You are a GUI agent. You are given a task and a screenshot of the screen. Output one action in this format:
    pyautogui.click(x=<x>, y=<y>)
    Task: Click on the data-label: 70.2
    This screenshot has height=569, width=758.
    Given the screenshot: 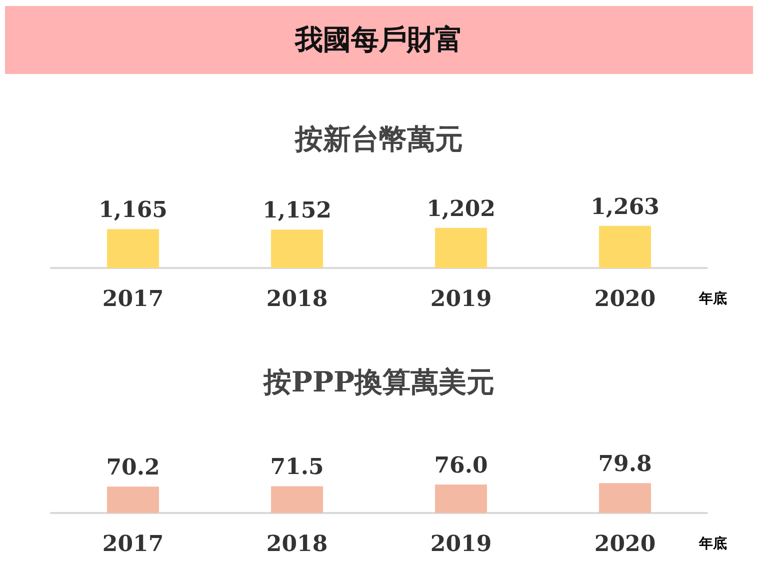 What is the action you would take?
    pyautogui.click(x=133, y=467)
    